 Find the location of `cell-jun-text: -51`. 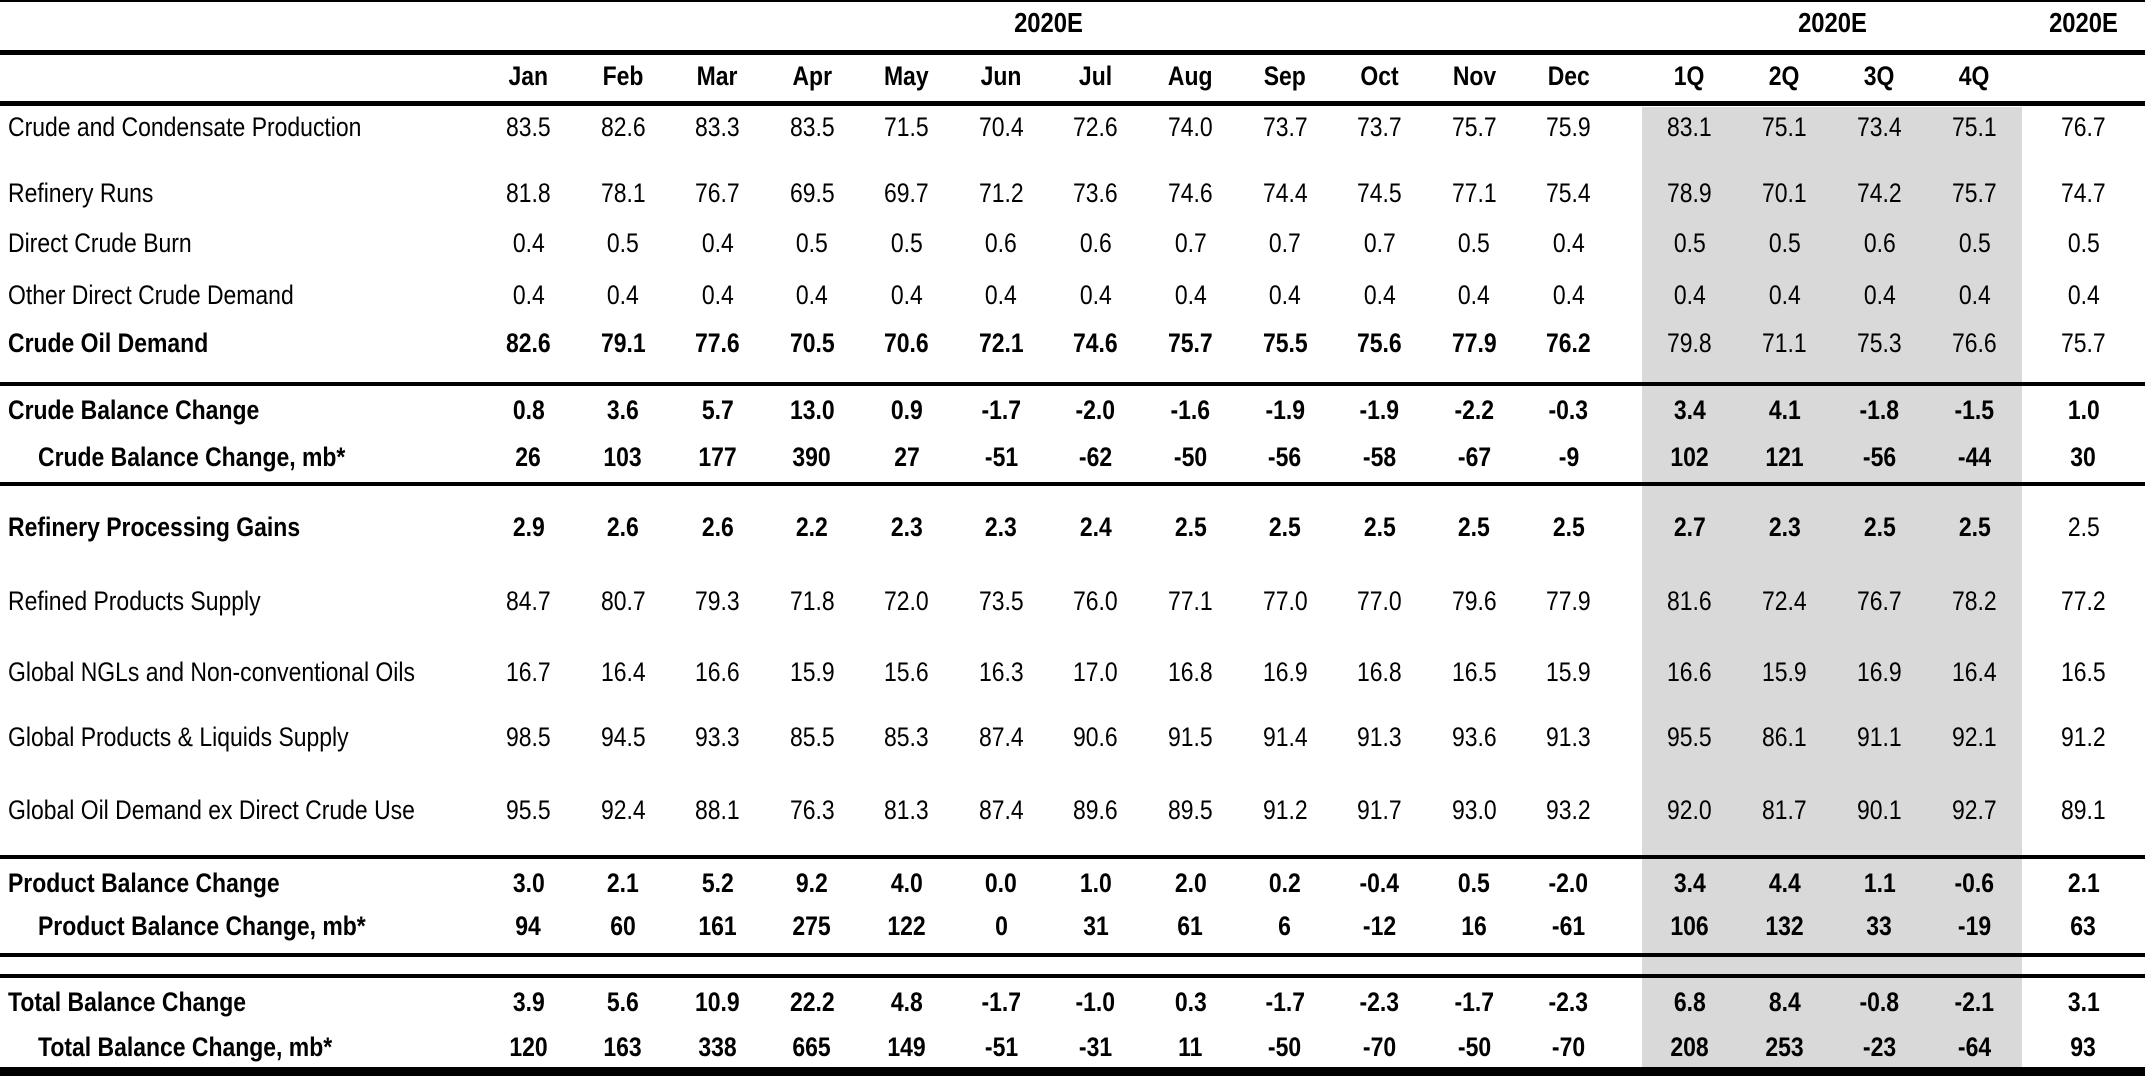

cell-jun-text: -51 is located at coordinates (1001, 457).